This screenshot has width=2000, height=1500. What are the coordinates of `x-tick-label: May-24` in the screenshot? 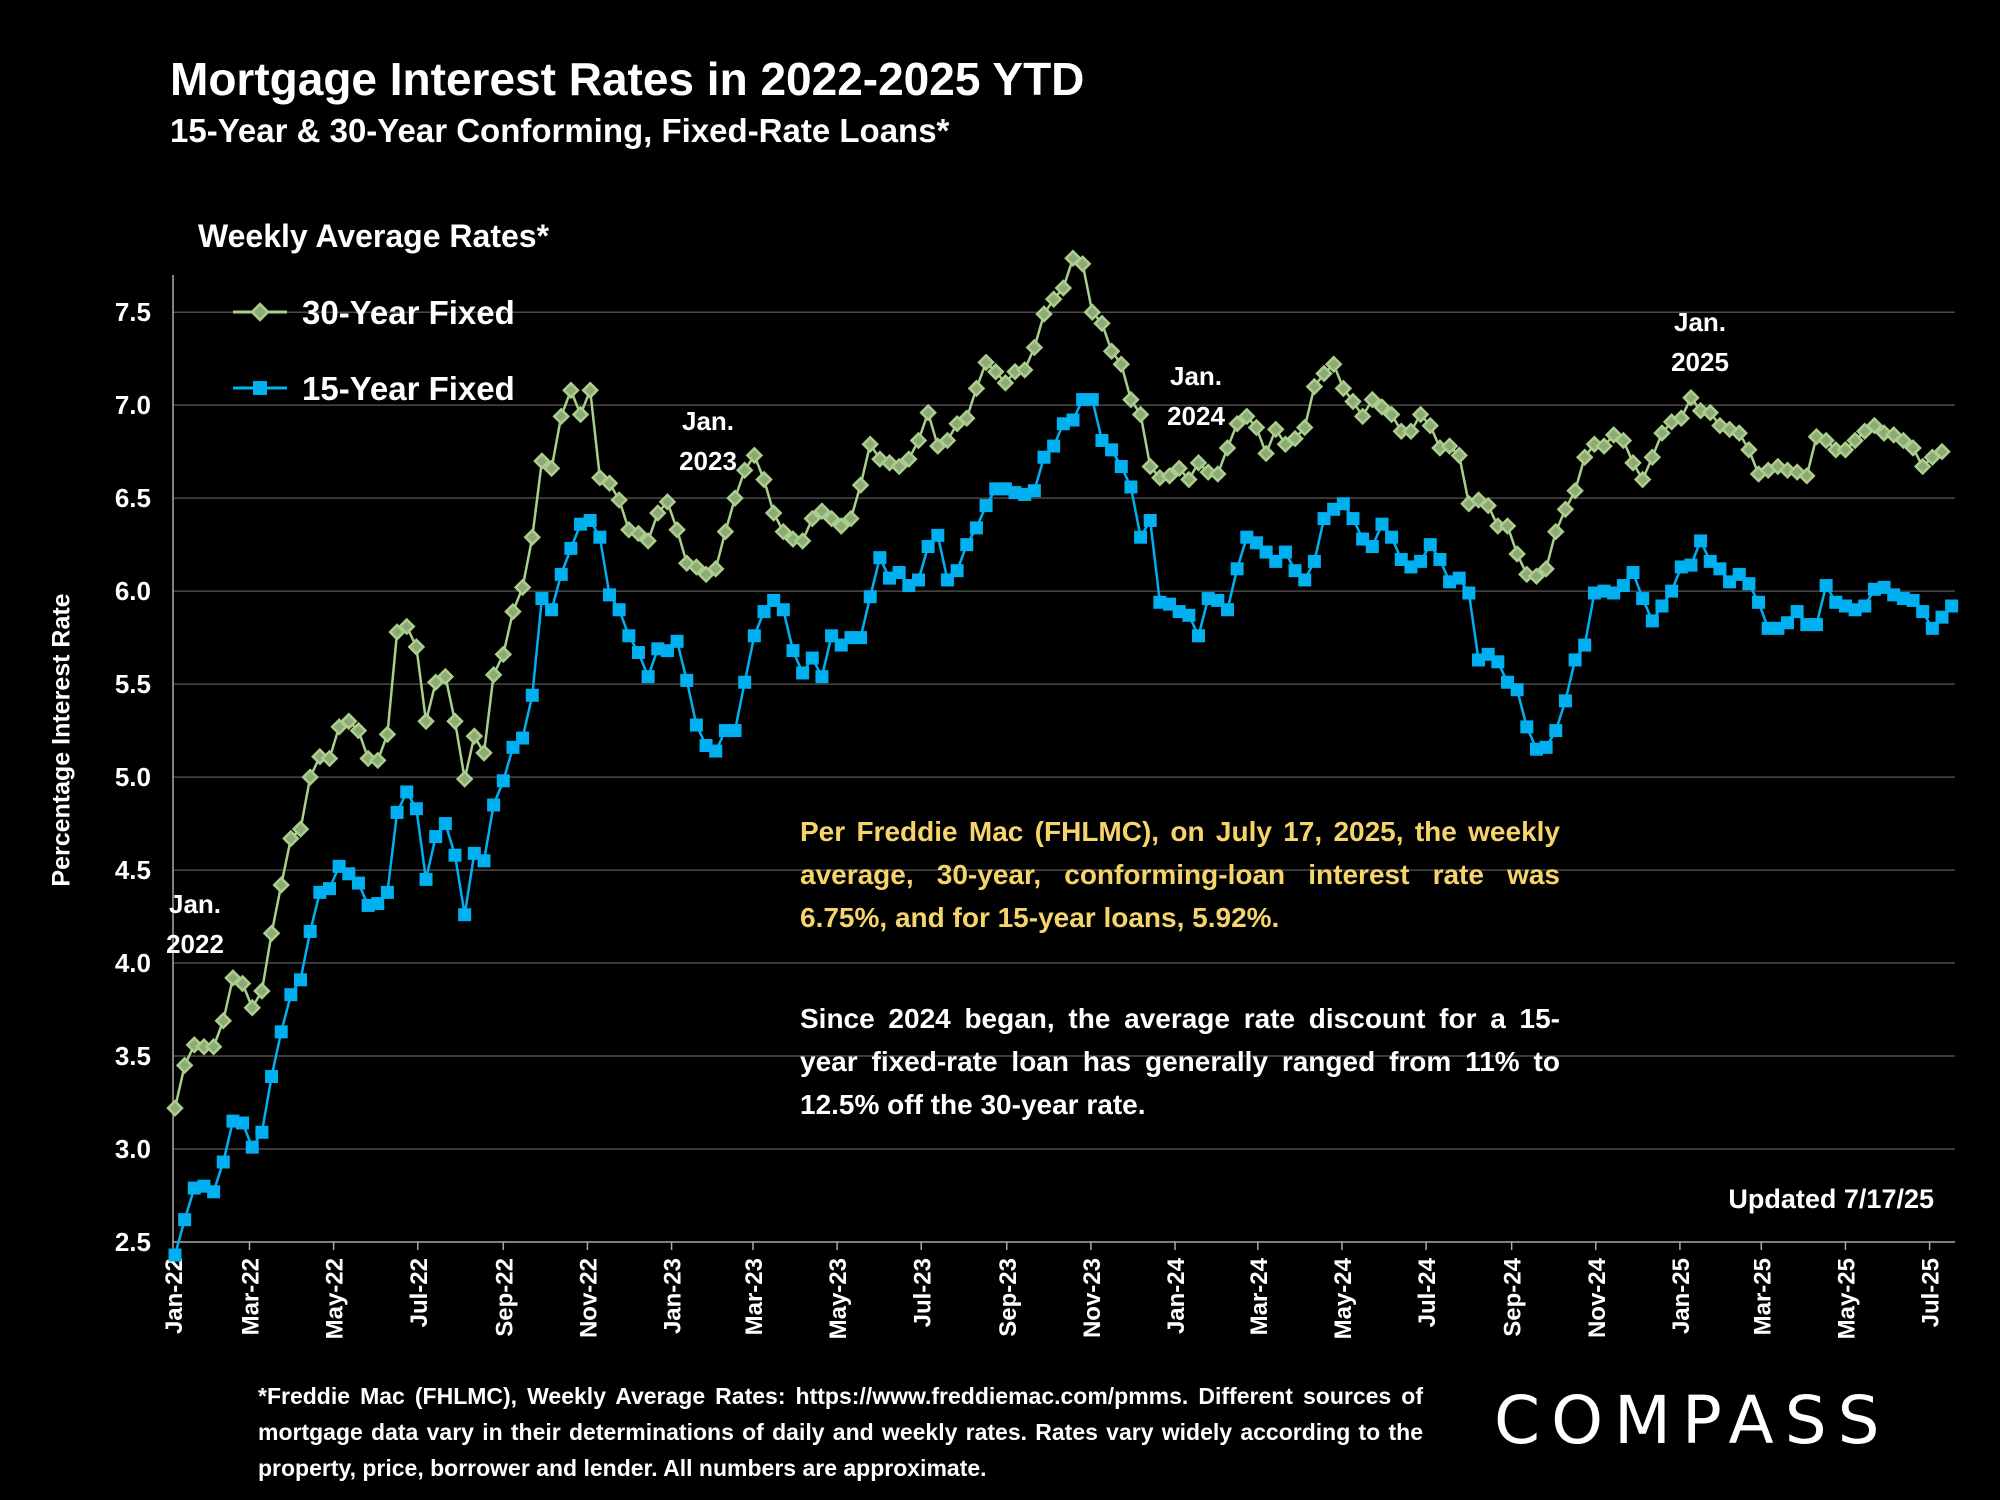 It's located at (1343, 1298).